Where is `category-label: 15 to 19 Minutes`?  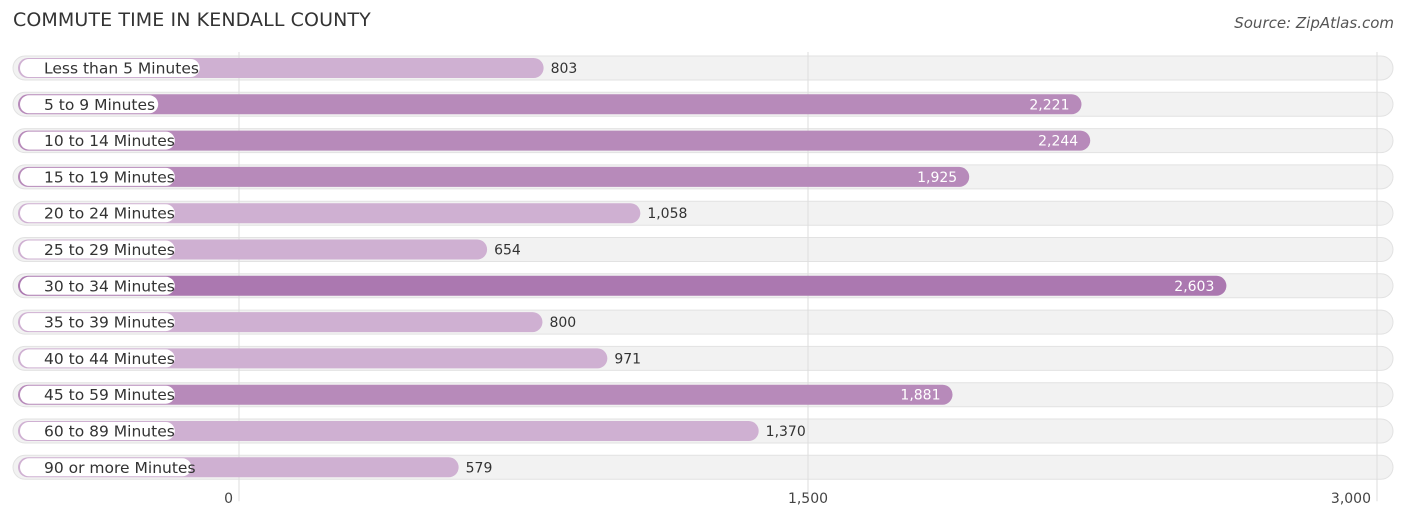 category-label: 15 to 19 Minutes is located at coordinates (109, 177).